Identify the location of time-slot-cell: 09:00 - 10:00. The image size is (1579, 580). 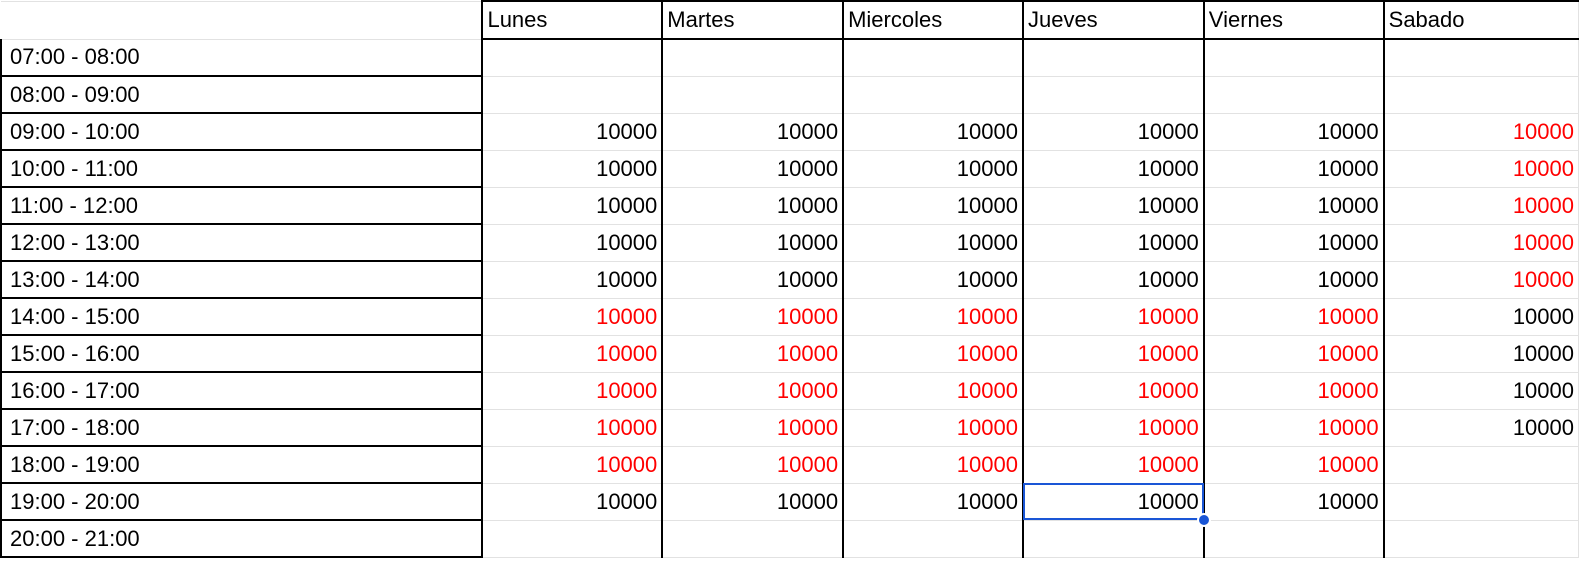
(242, 131).